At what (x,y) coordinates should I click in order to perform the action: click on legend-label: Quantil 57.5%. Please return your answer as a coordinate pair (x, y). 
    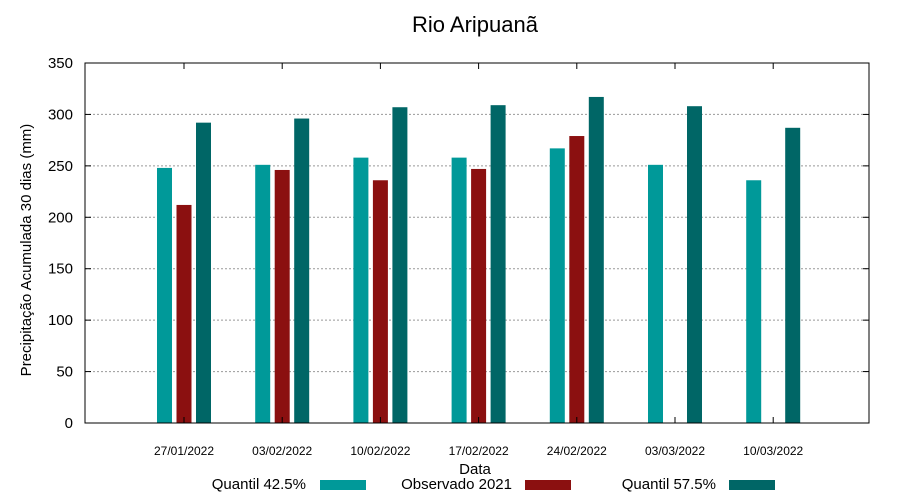
    Looking at the image, I should click on (669, 484).